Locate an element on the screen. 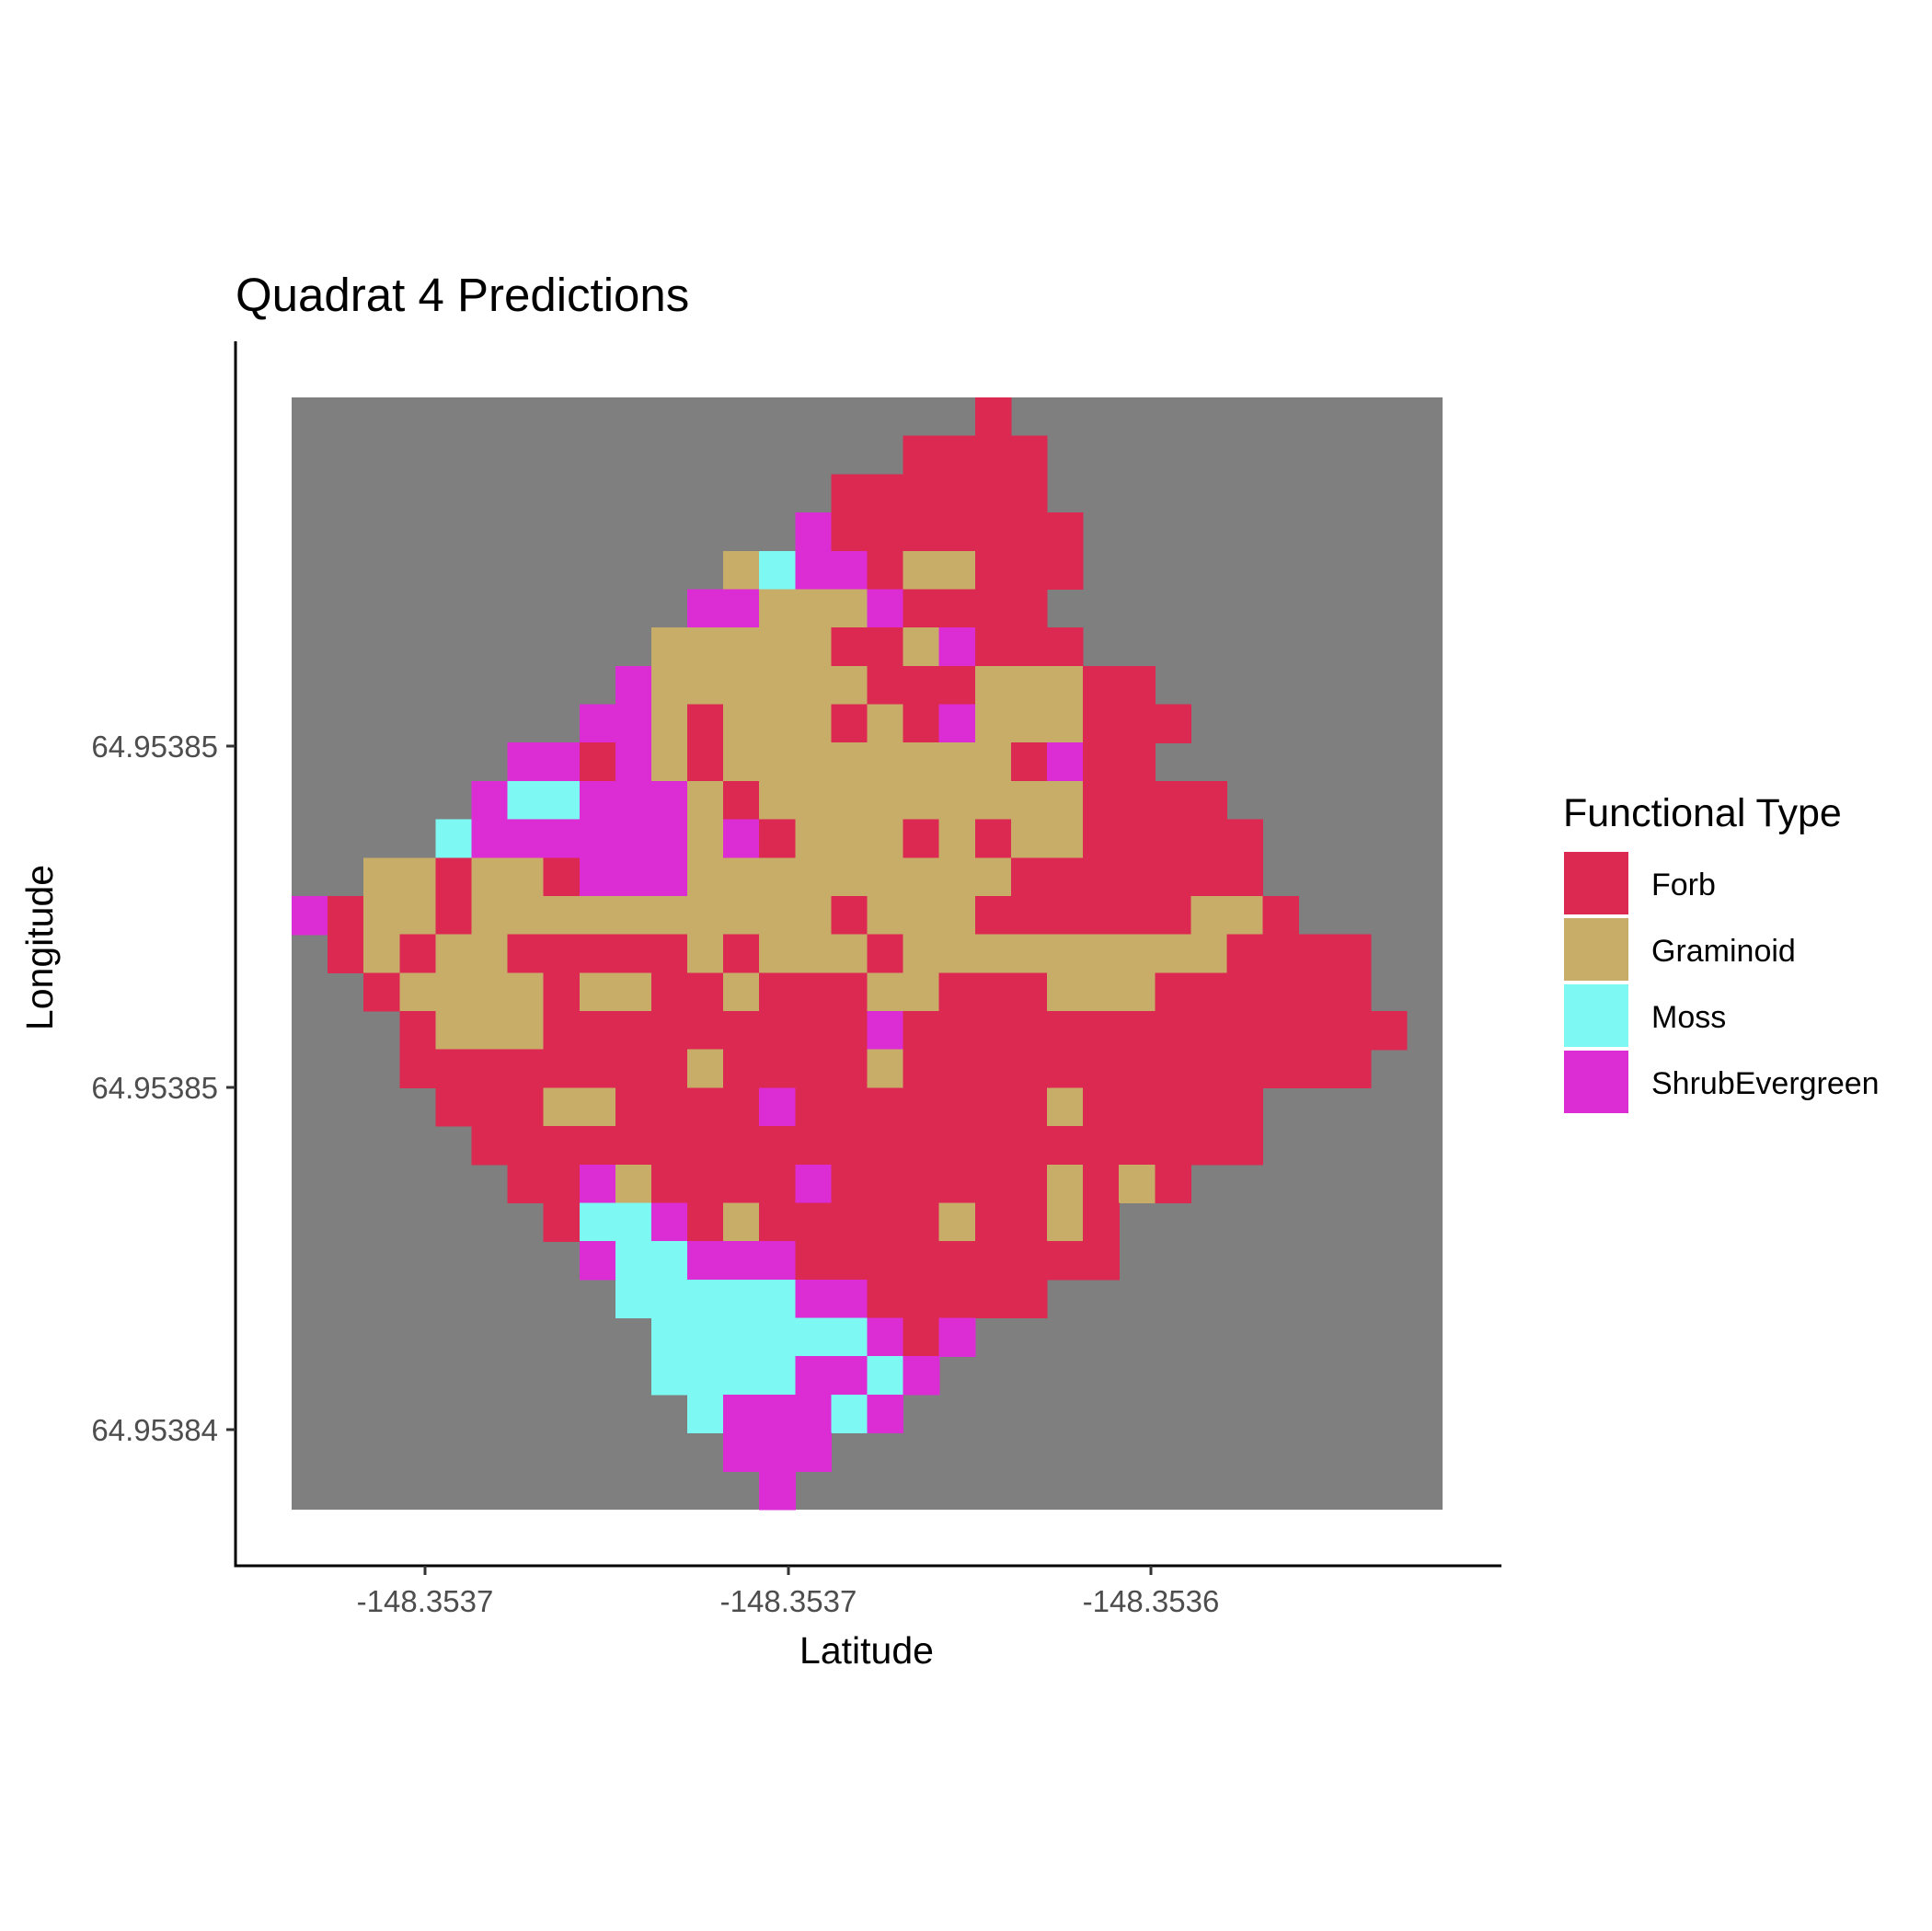  legend-label: Moss is located at coordinates (1688, 1017).